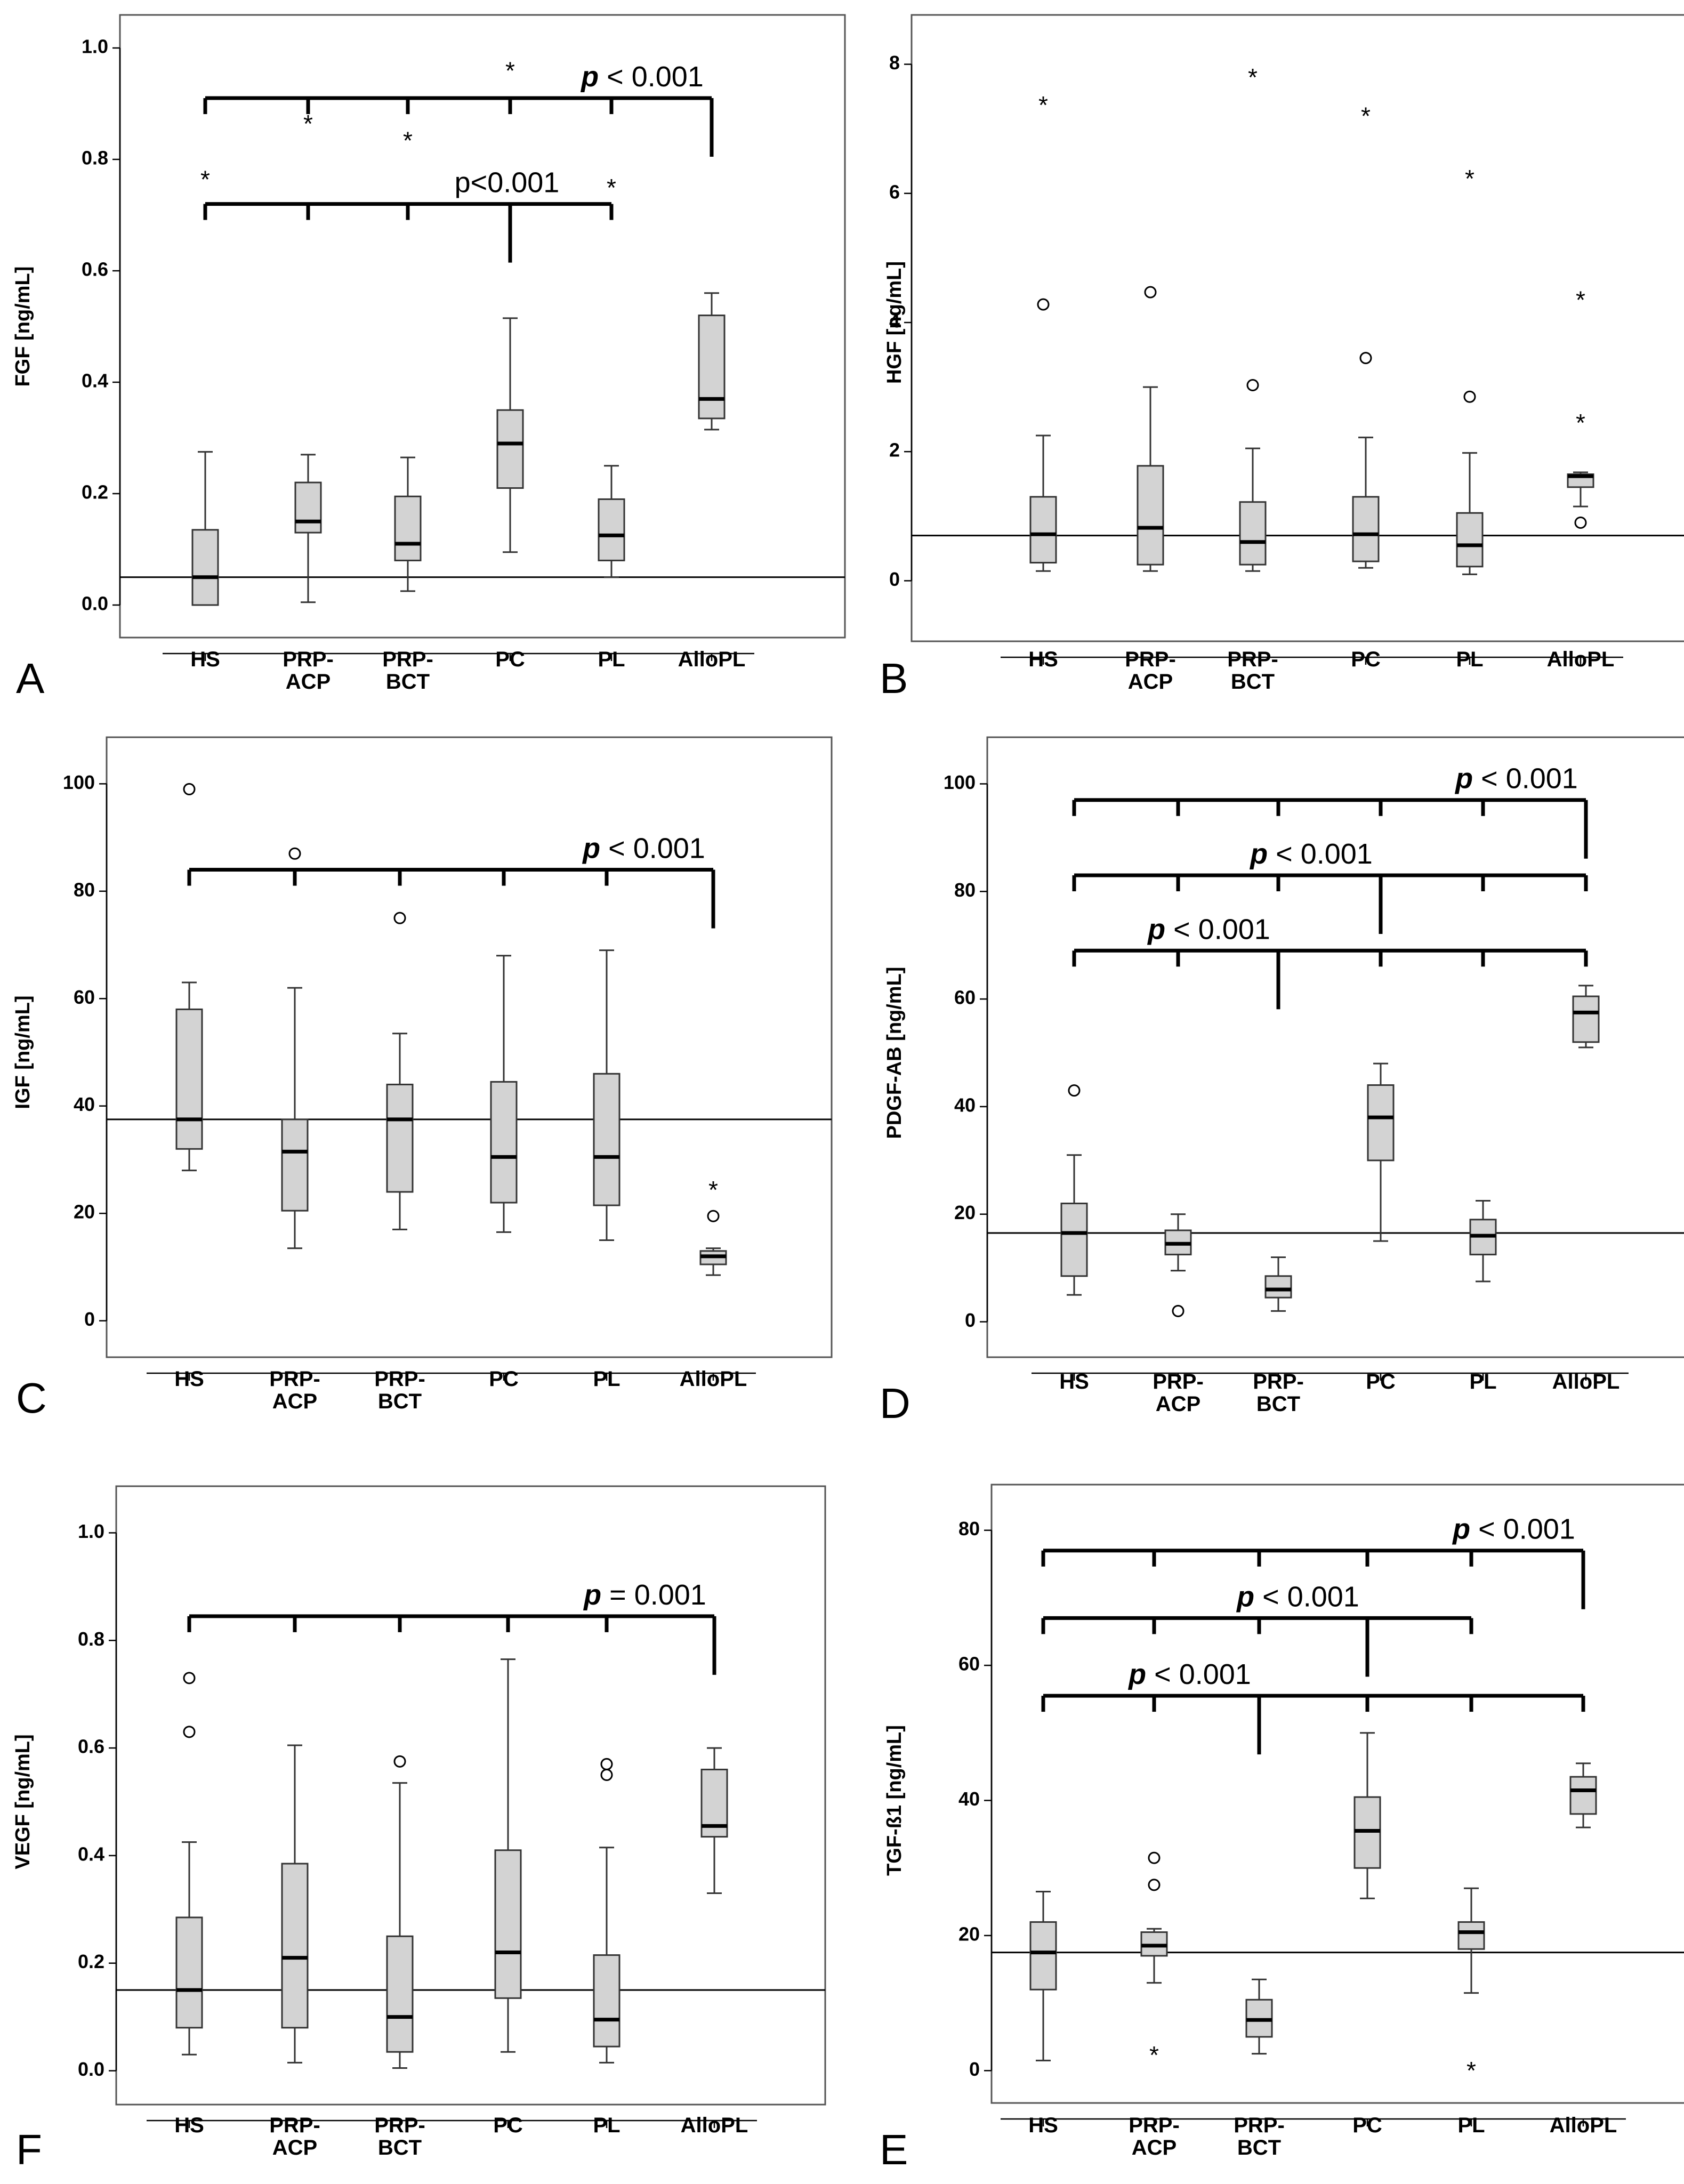  I want to click on y-axis-label: VEGF [ng/mL], so click(23, 1801).